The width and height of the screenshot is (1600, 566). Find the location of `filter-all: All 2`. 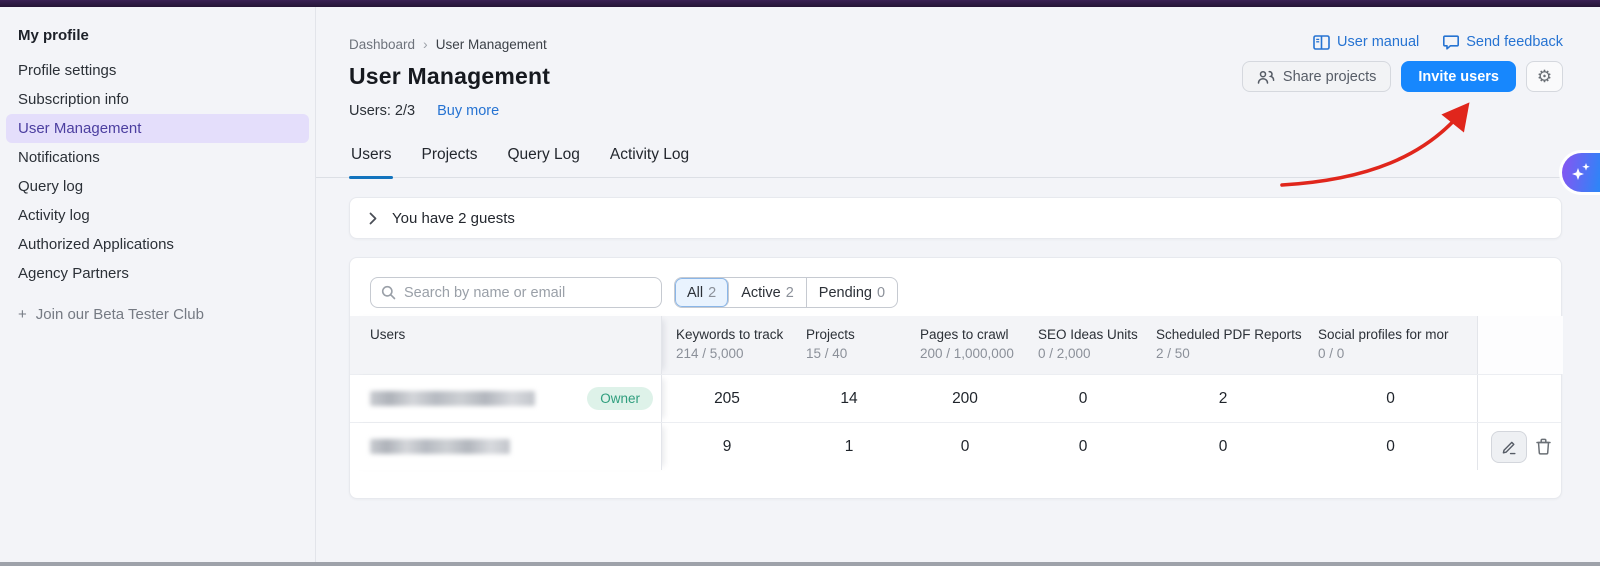

filter-all: All 2 is located at coordinates (702, 292).